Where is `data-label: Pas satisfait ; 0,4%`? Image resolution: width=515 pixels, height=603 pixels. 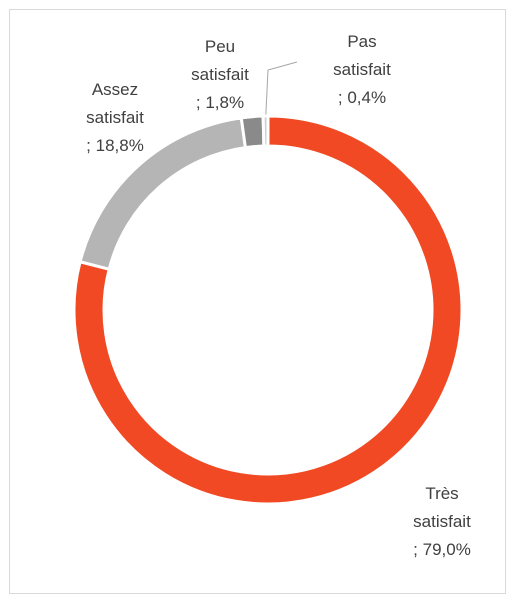
data-label: Pas satisfait ; 0,4% is located at coordinates (362, 70).